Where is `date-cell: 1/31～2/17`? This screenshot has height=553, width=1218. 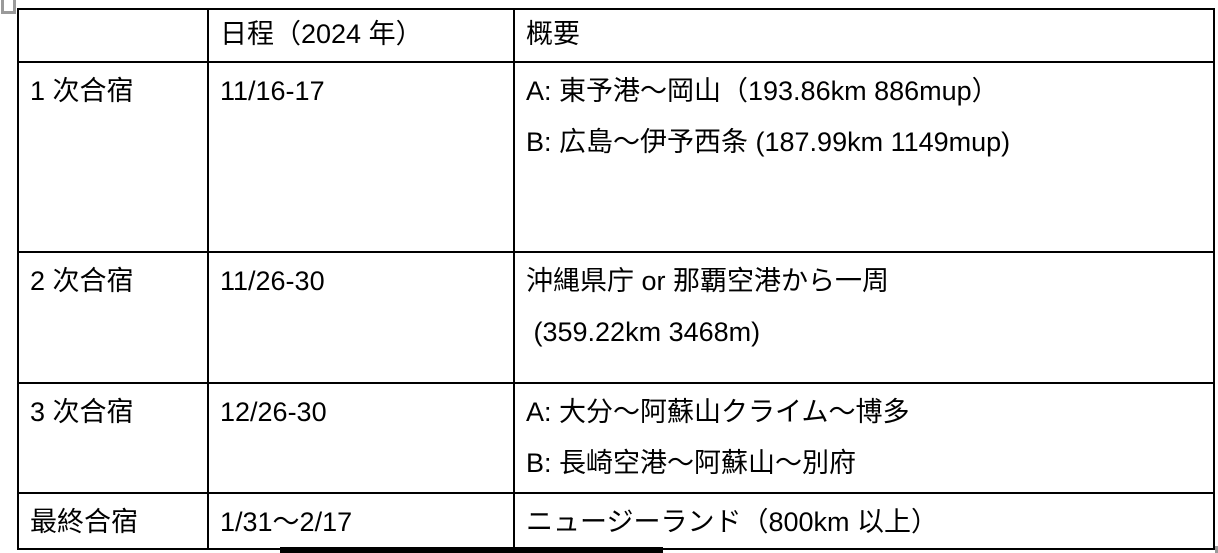
date-cell: 1/31～2/17 is located at coordinates (361, 521).